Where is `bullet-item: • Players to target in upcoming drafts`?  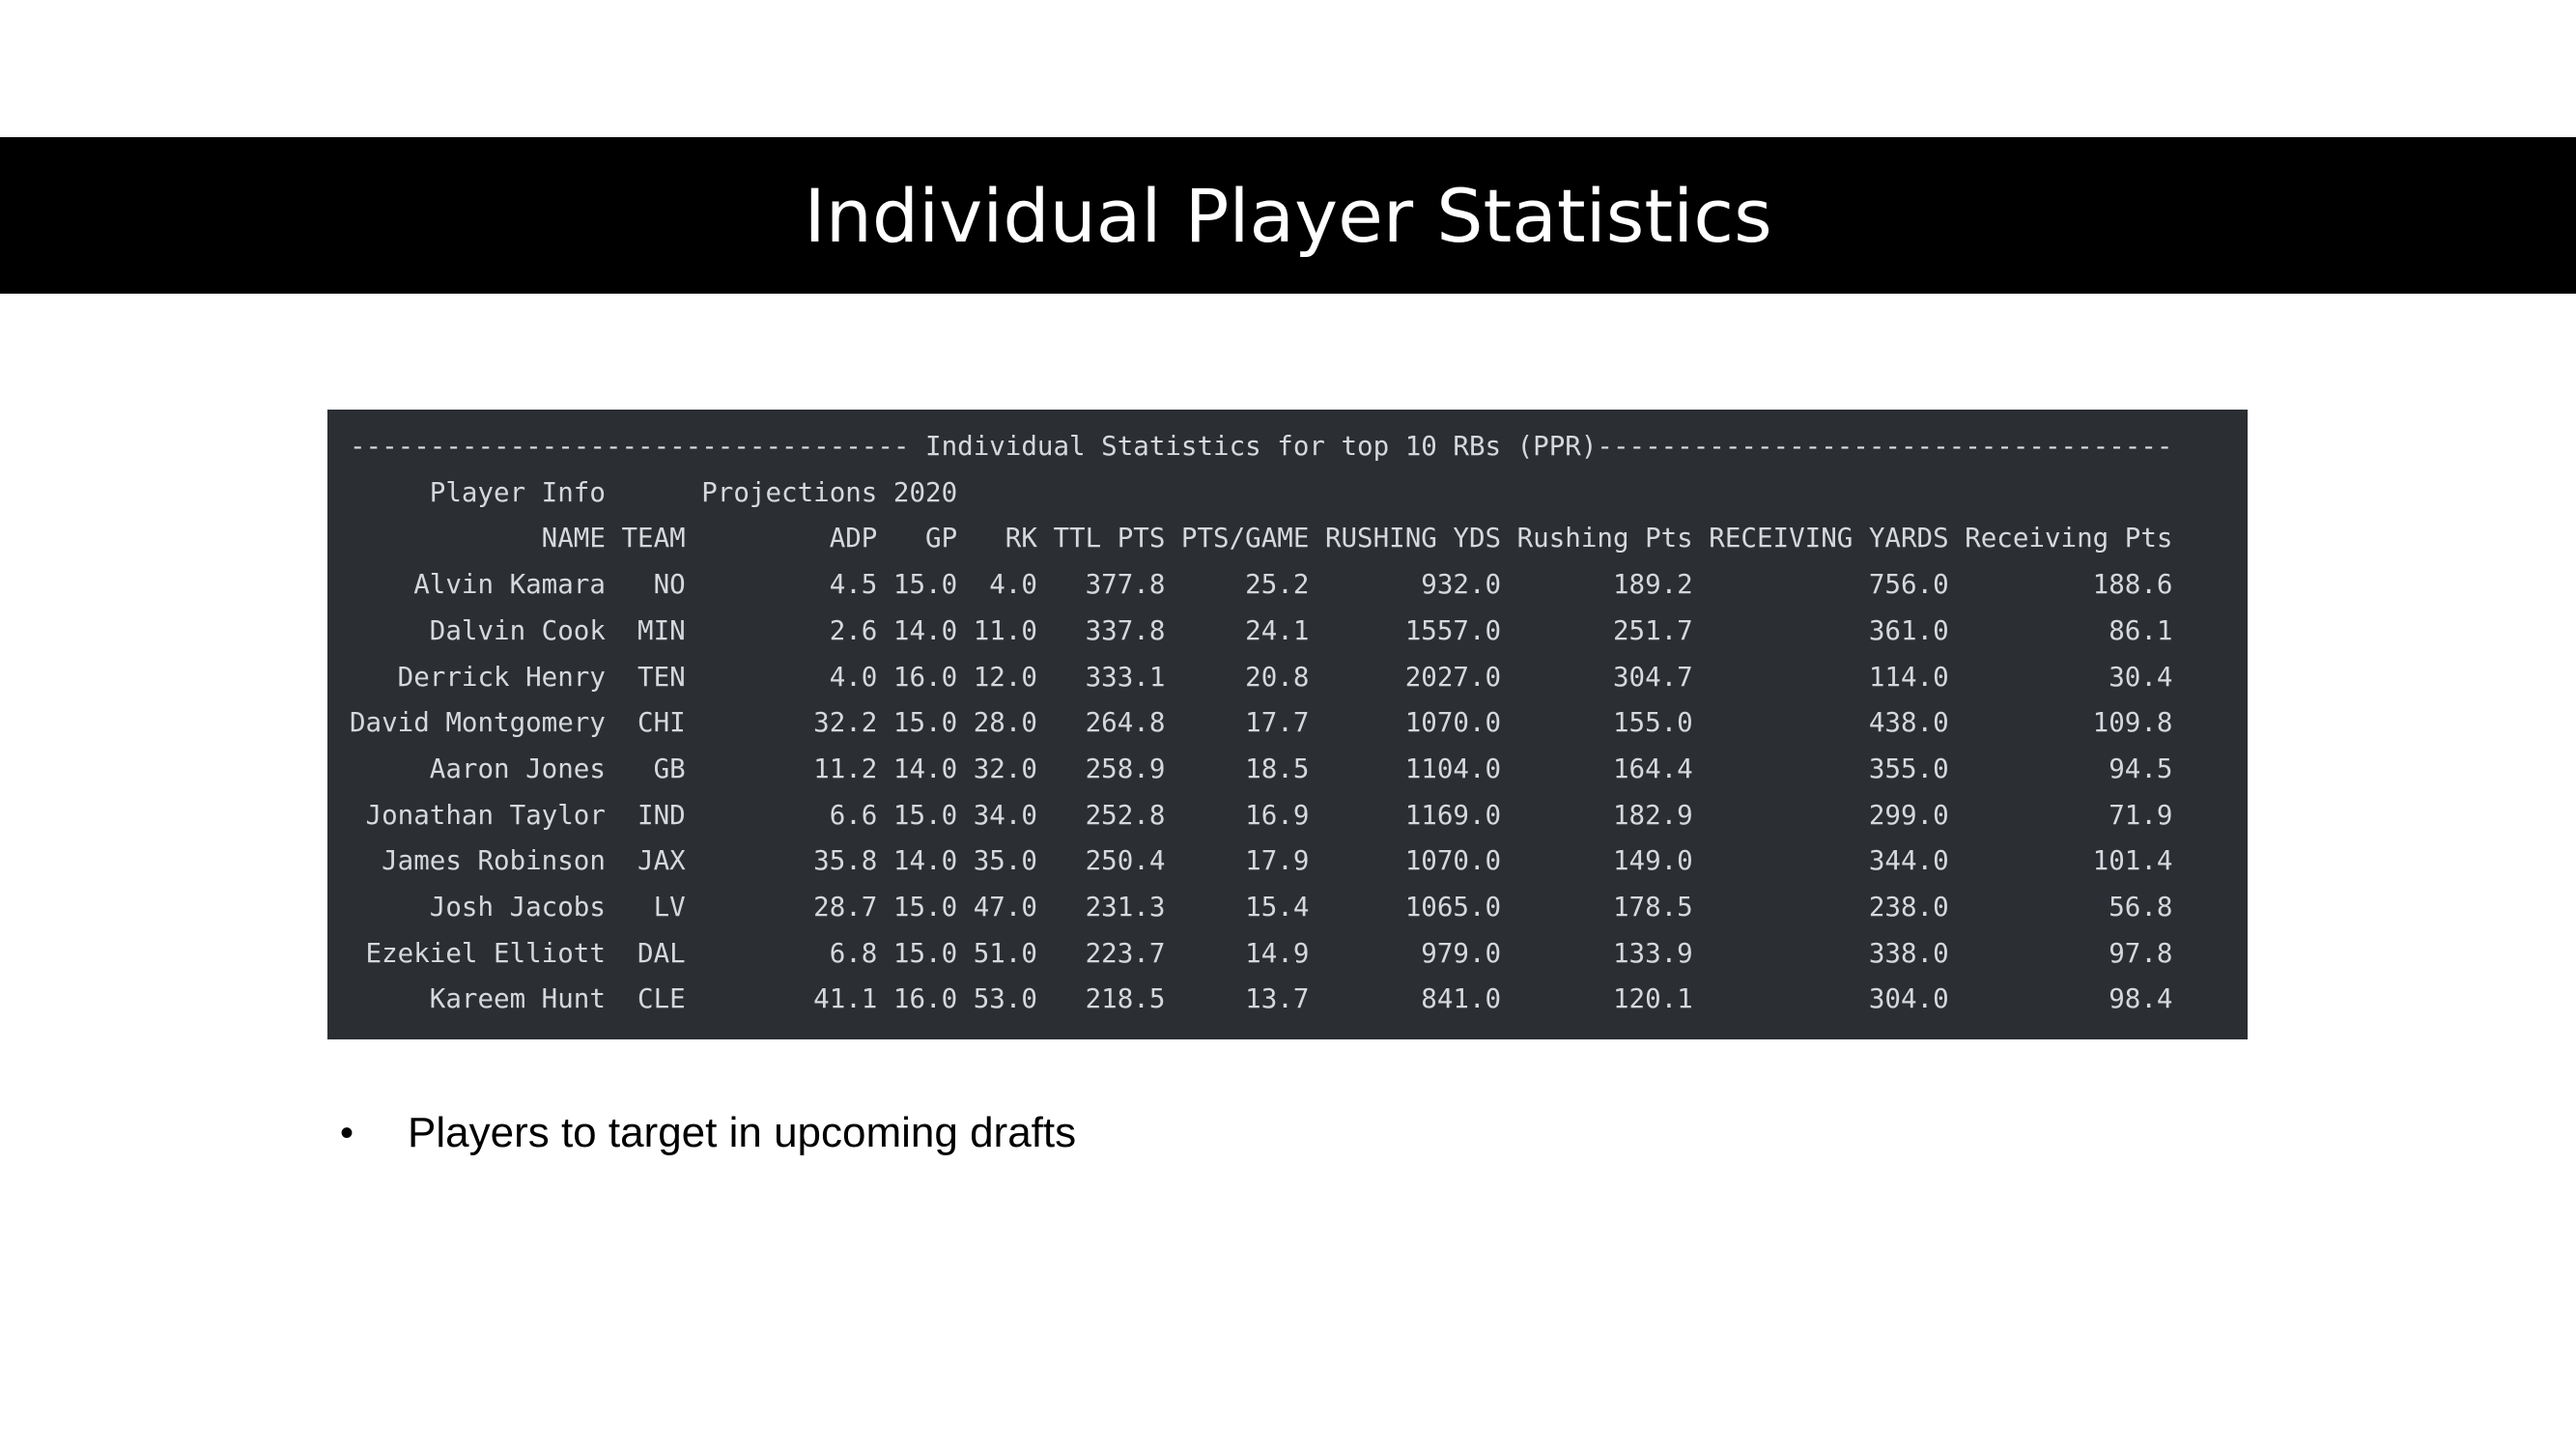 bullet-item: • Players to target in upcoming drafts is located at coordinates (708, 1133).